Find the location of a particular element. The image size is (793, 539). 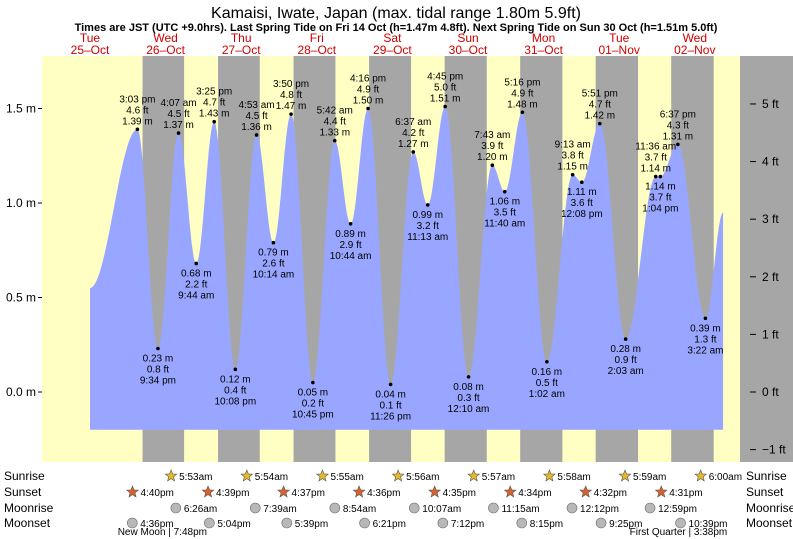

sunrise-time: 5:53am is located at coordinates (195, 477).